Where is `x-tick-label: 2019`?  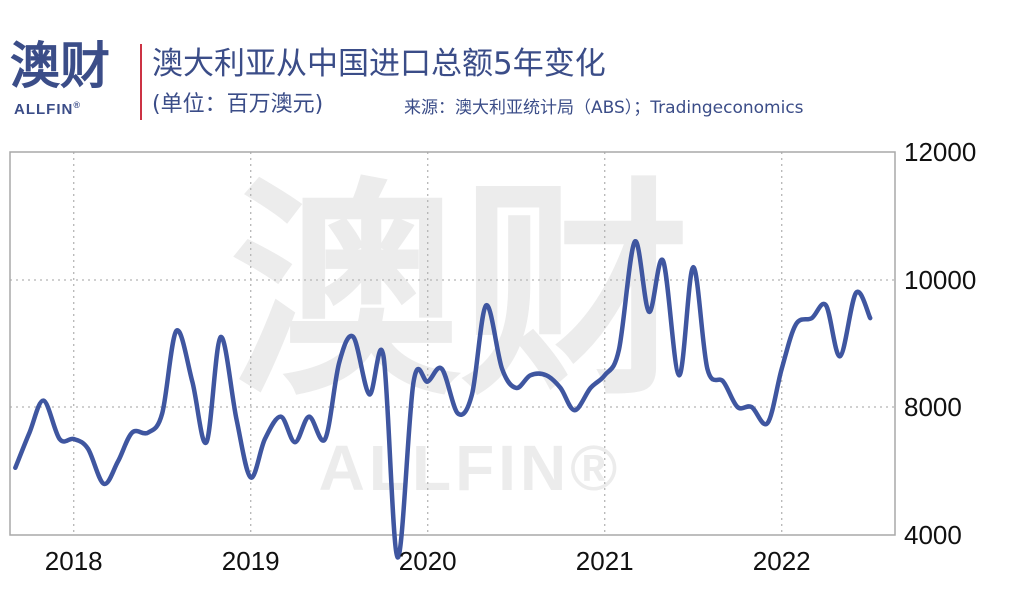
x-tick-label: 2019 is located at coordinates (251, 561).